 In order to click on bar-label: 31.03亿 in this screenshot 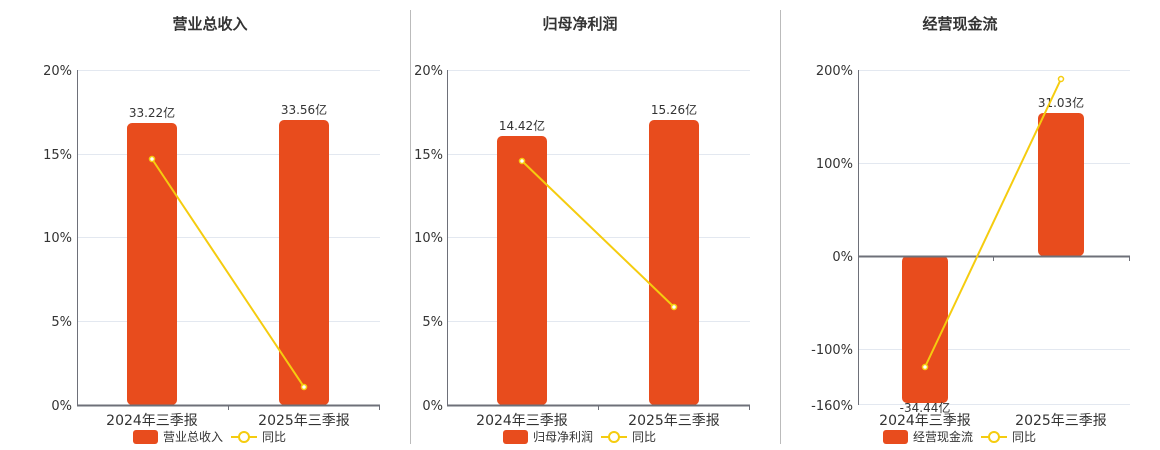, I will do `click(1061, 102)`.